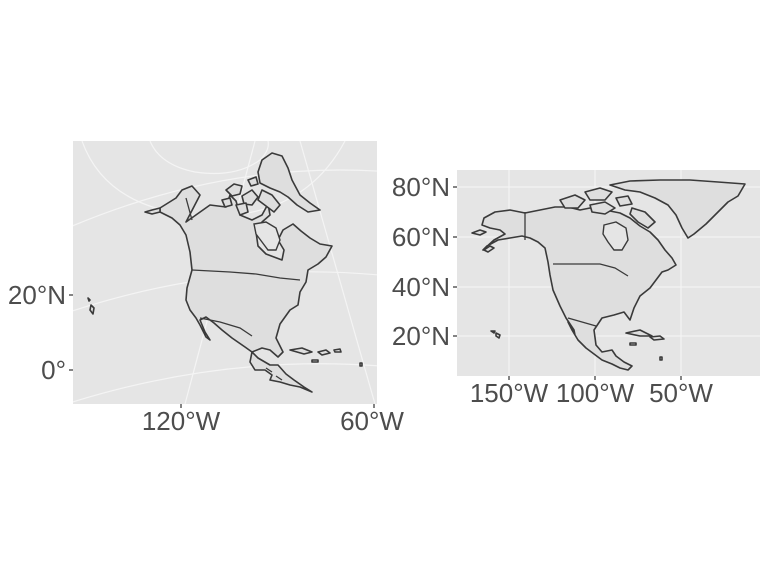  What do you see at coordinates (421, 237) in the screenshot?
I see `y-tick-label: 60°N` at bounding box center [421, 237].